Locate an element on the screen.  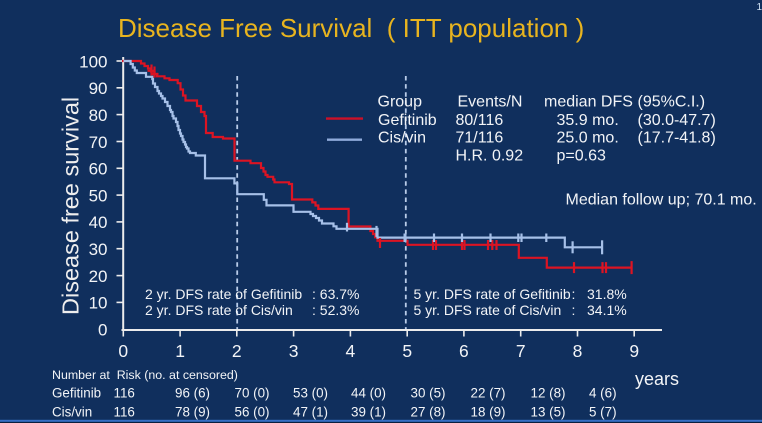
svg-text: 9 is located at coordinates (634, 351).